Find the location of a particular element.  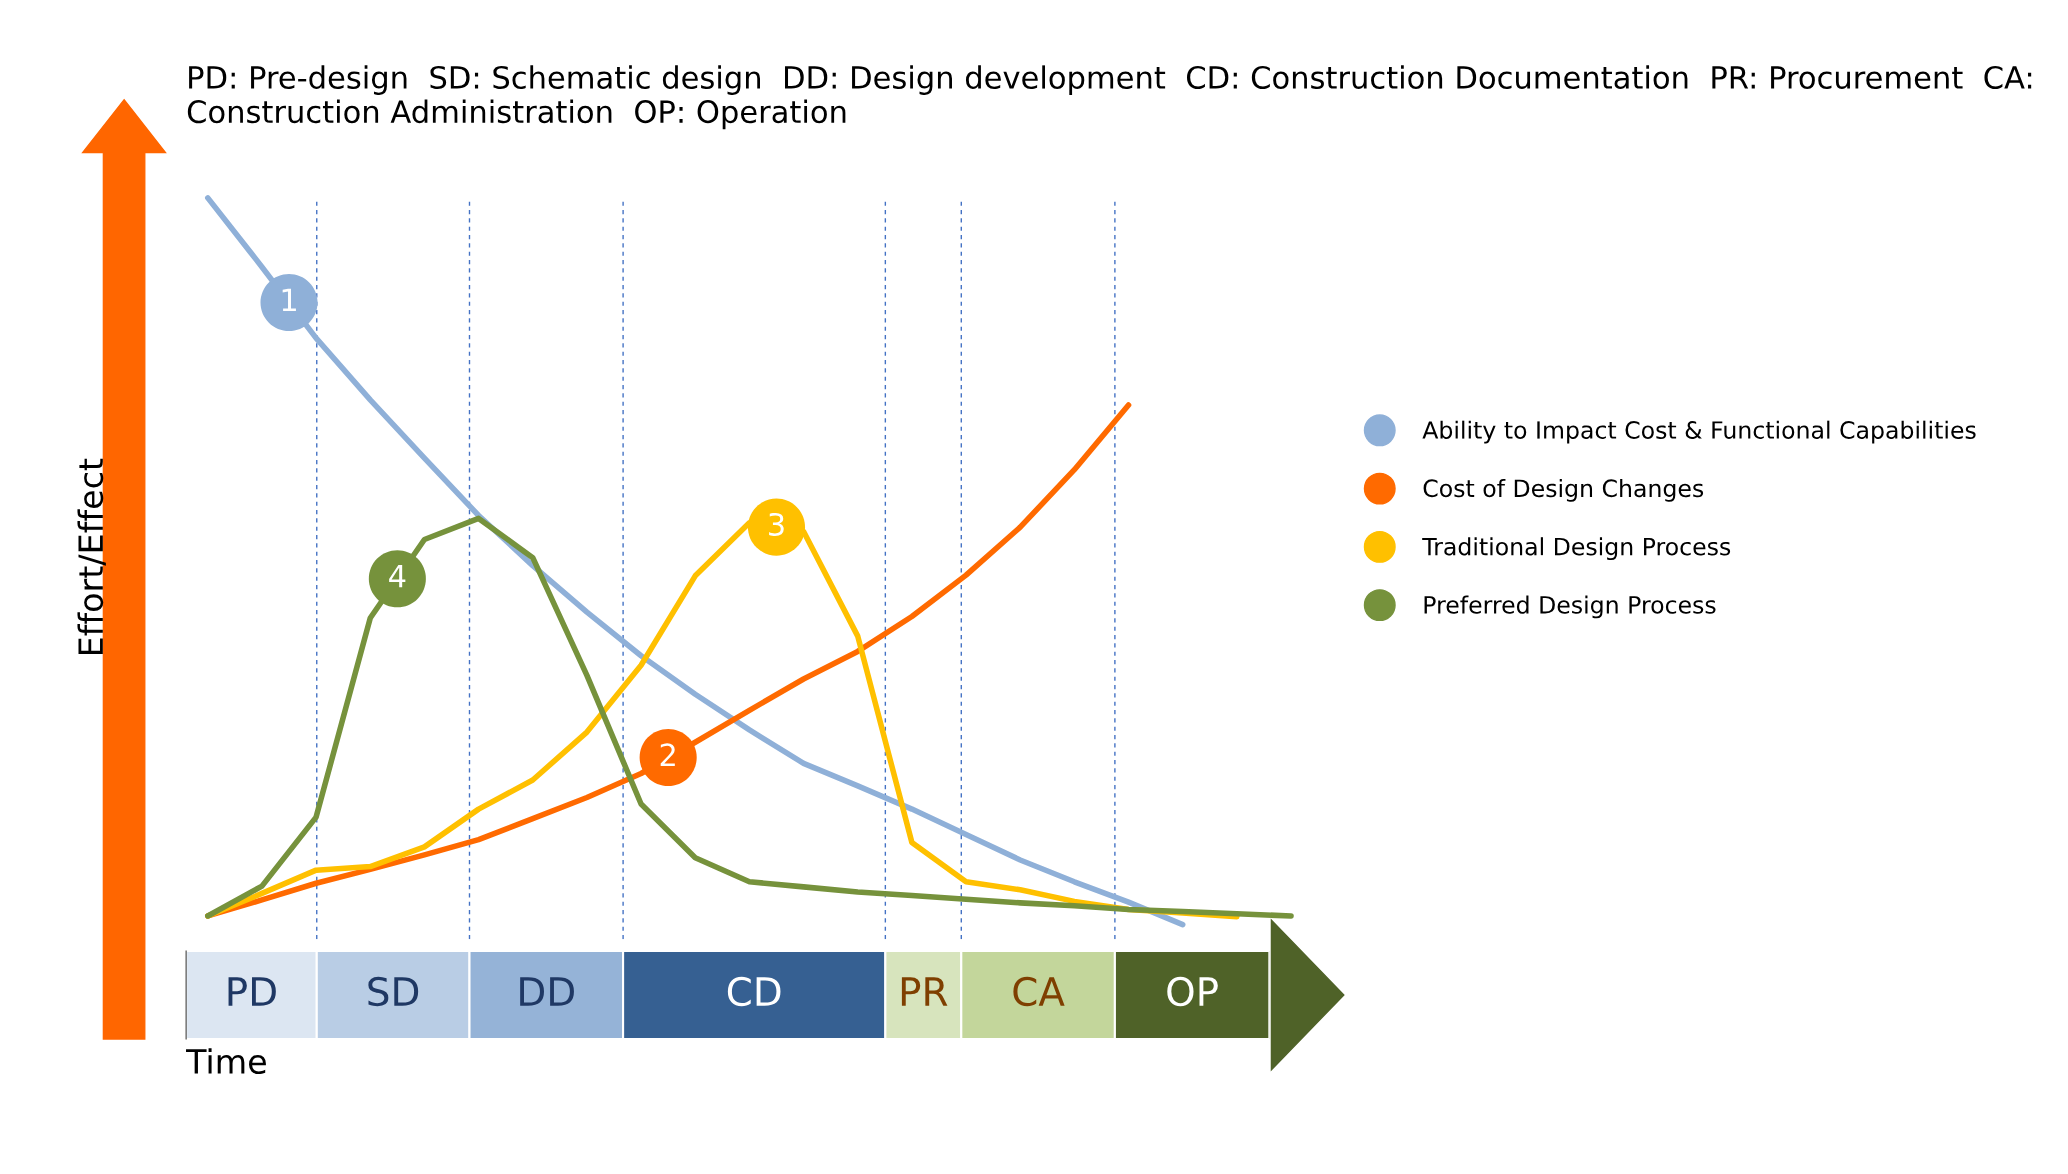

series-label: CD is located at coordinates (754, 991).